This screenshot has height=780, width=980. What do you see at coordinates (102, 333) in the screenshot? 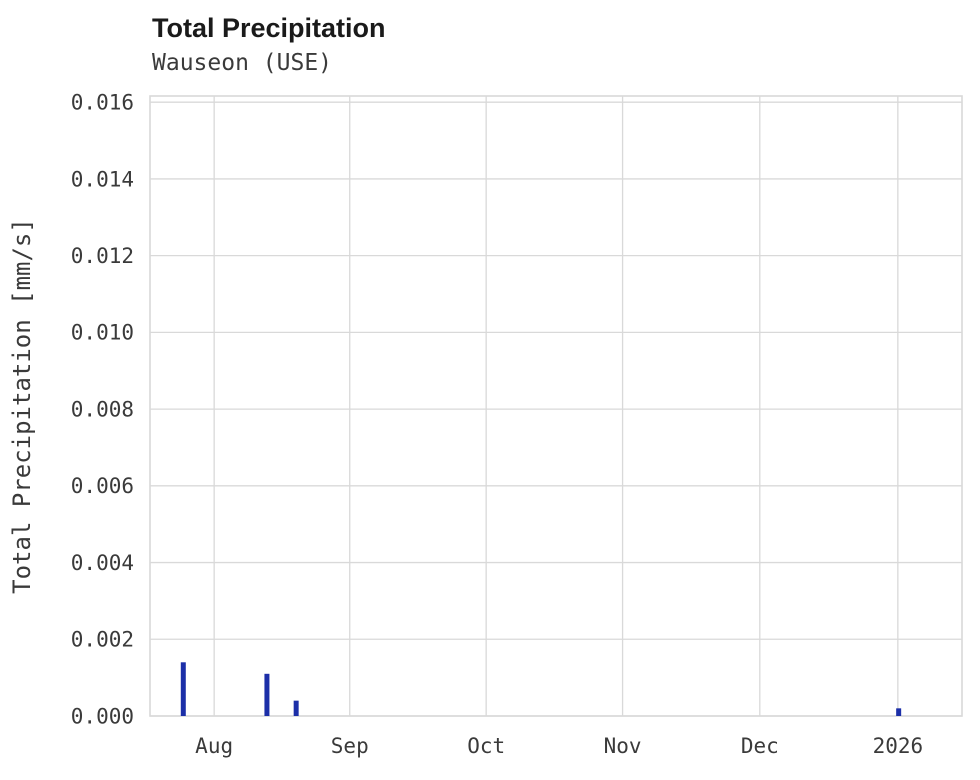
I see `y-tick-label: 0.010` at bounding box center [102, 333].